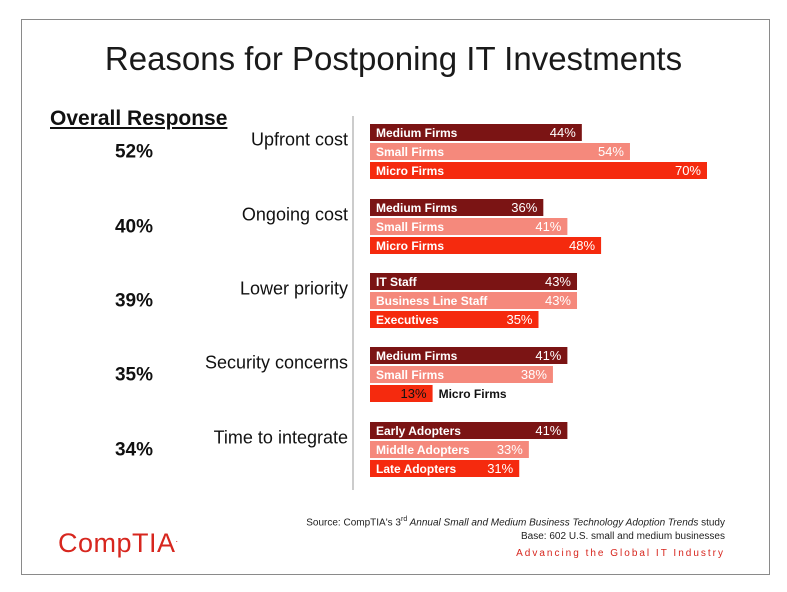 This screenshot has width=787, height=592. I want to click on overall-percent-label: 35%, so click(134, 375).